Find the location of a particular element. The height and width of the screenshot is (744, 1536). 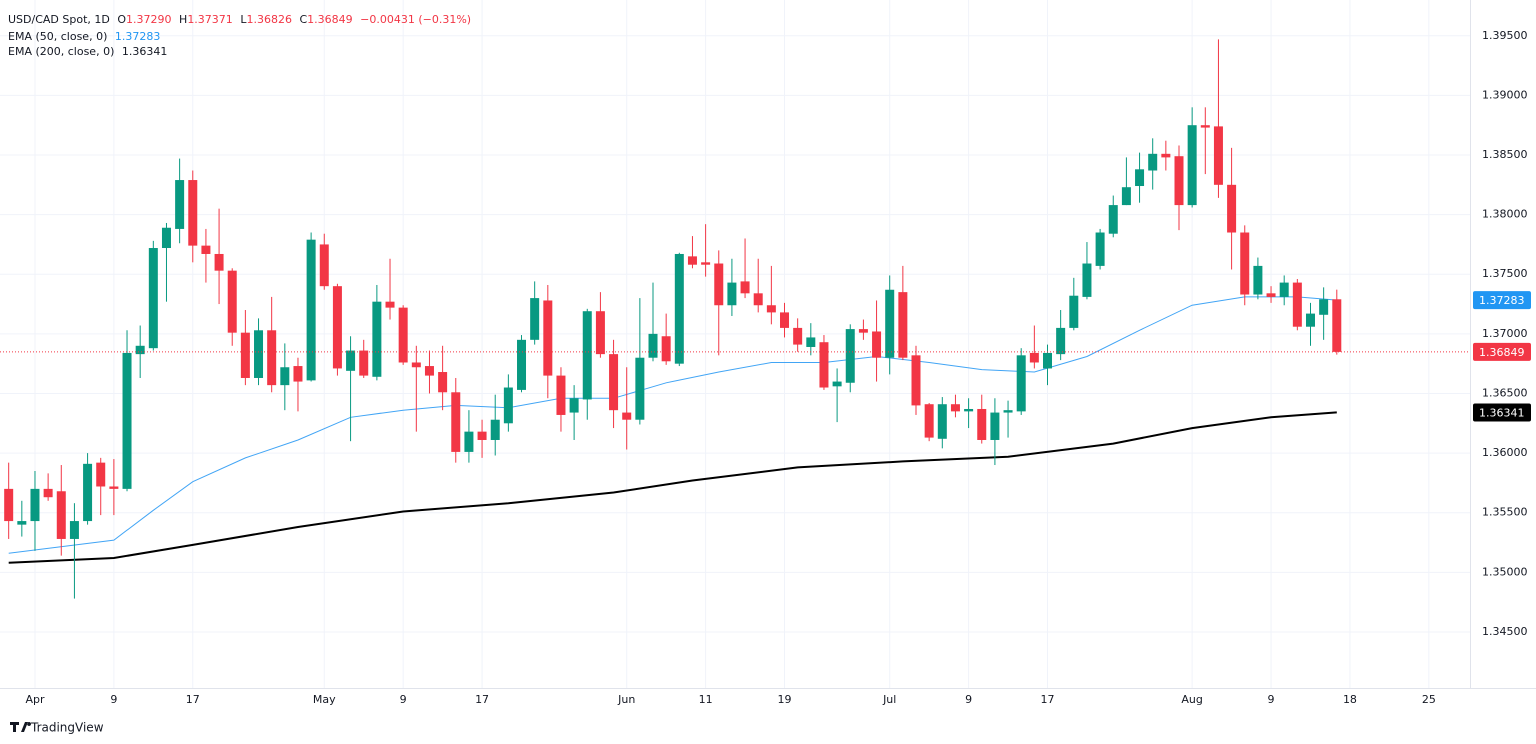

ohlc-key: O is located at coordinates (121, 19).